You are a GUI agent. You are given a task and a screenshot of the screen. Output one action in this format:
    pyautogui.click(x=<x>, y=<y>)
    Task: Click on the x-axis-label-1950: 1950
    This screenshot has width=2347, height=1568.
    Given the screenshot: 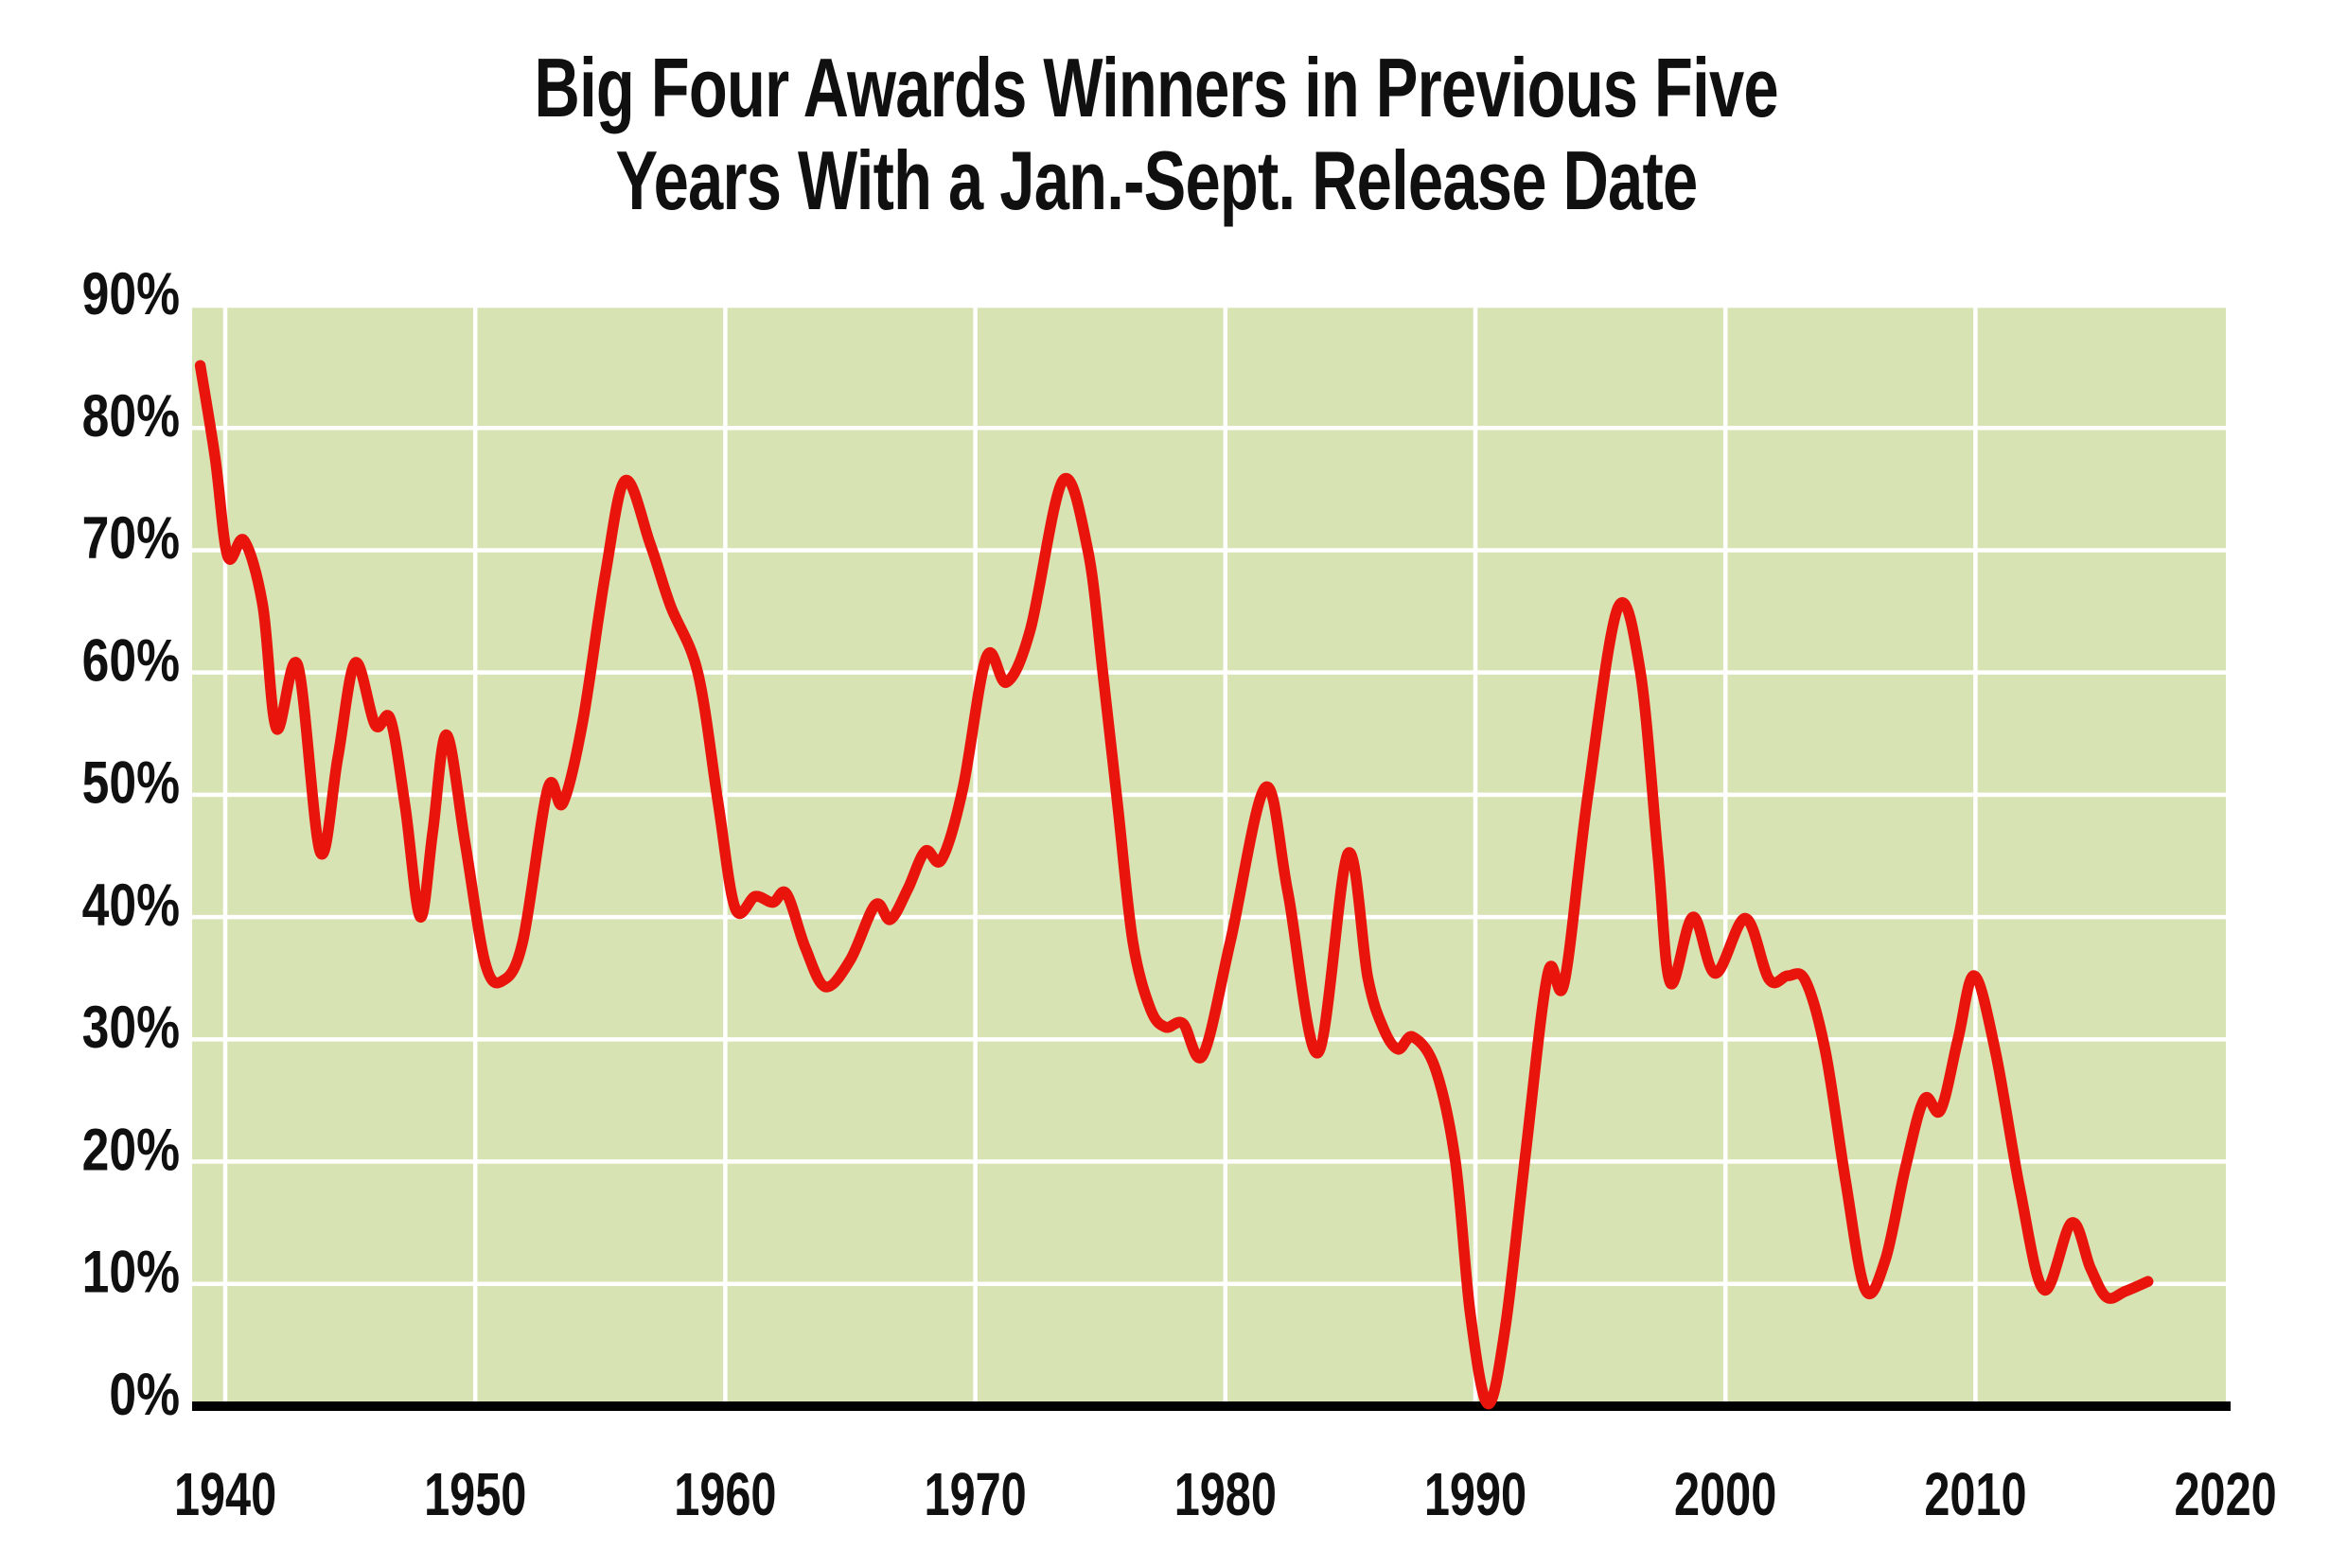 What is the action you would take?
    pyautogui.click(x=475, y=1495)
    